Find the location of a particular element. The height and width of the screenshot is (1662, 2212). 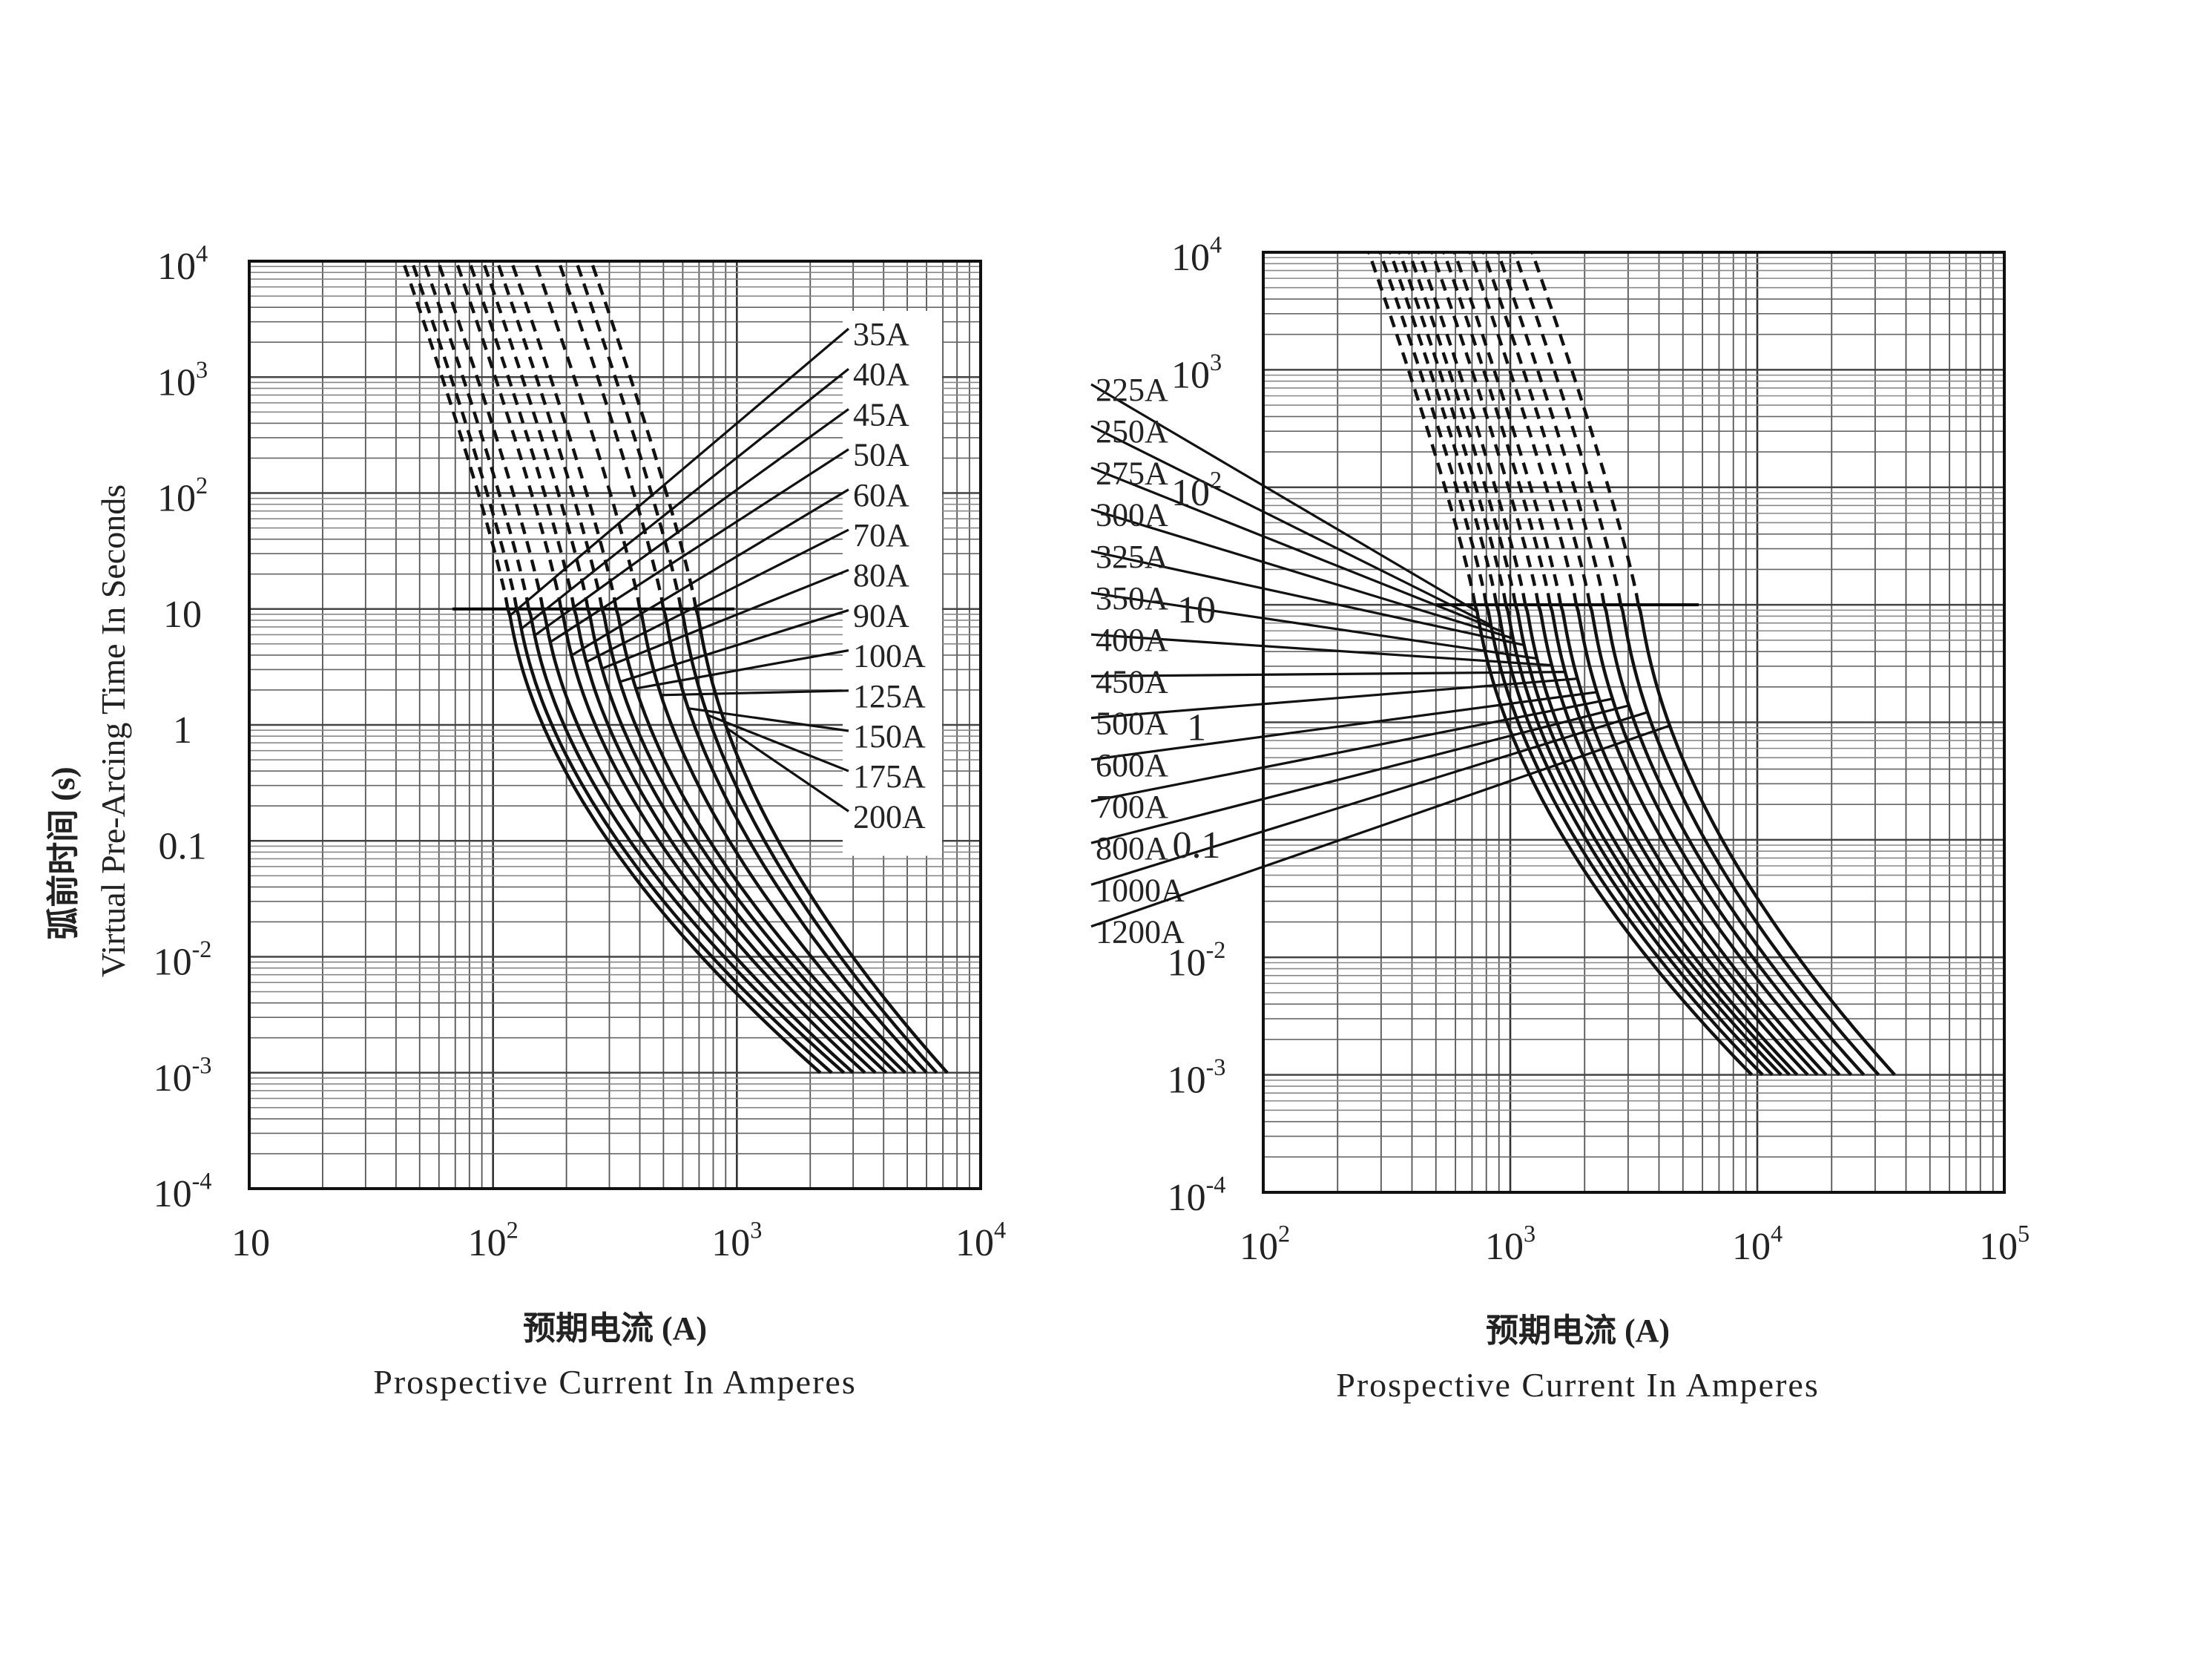

leader-line-800A is located at coordinates (1360, 774).